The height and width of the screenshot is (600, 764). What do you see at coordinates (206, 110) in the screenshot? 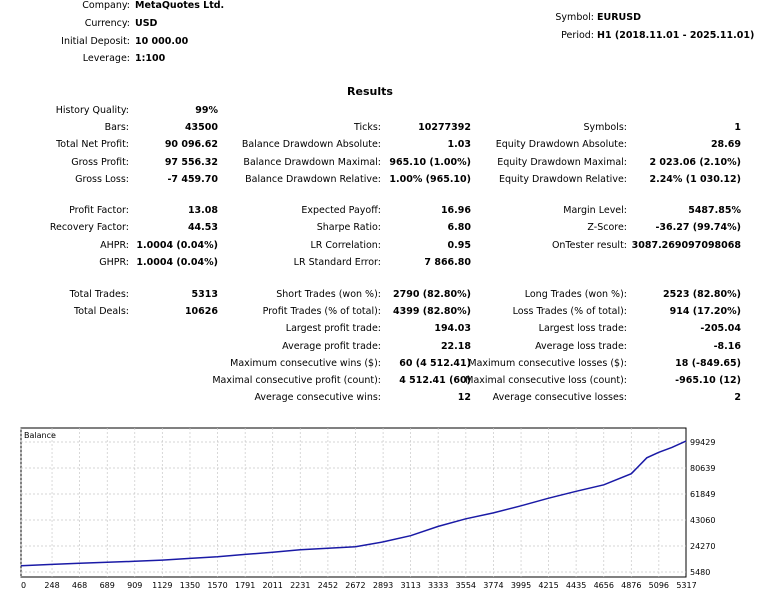
I see `stat-value: 99%` at bounding box center [206, 110].